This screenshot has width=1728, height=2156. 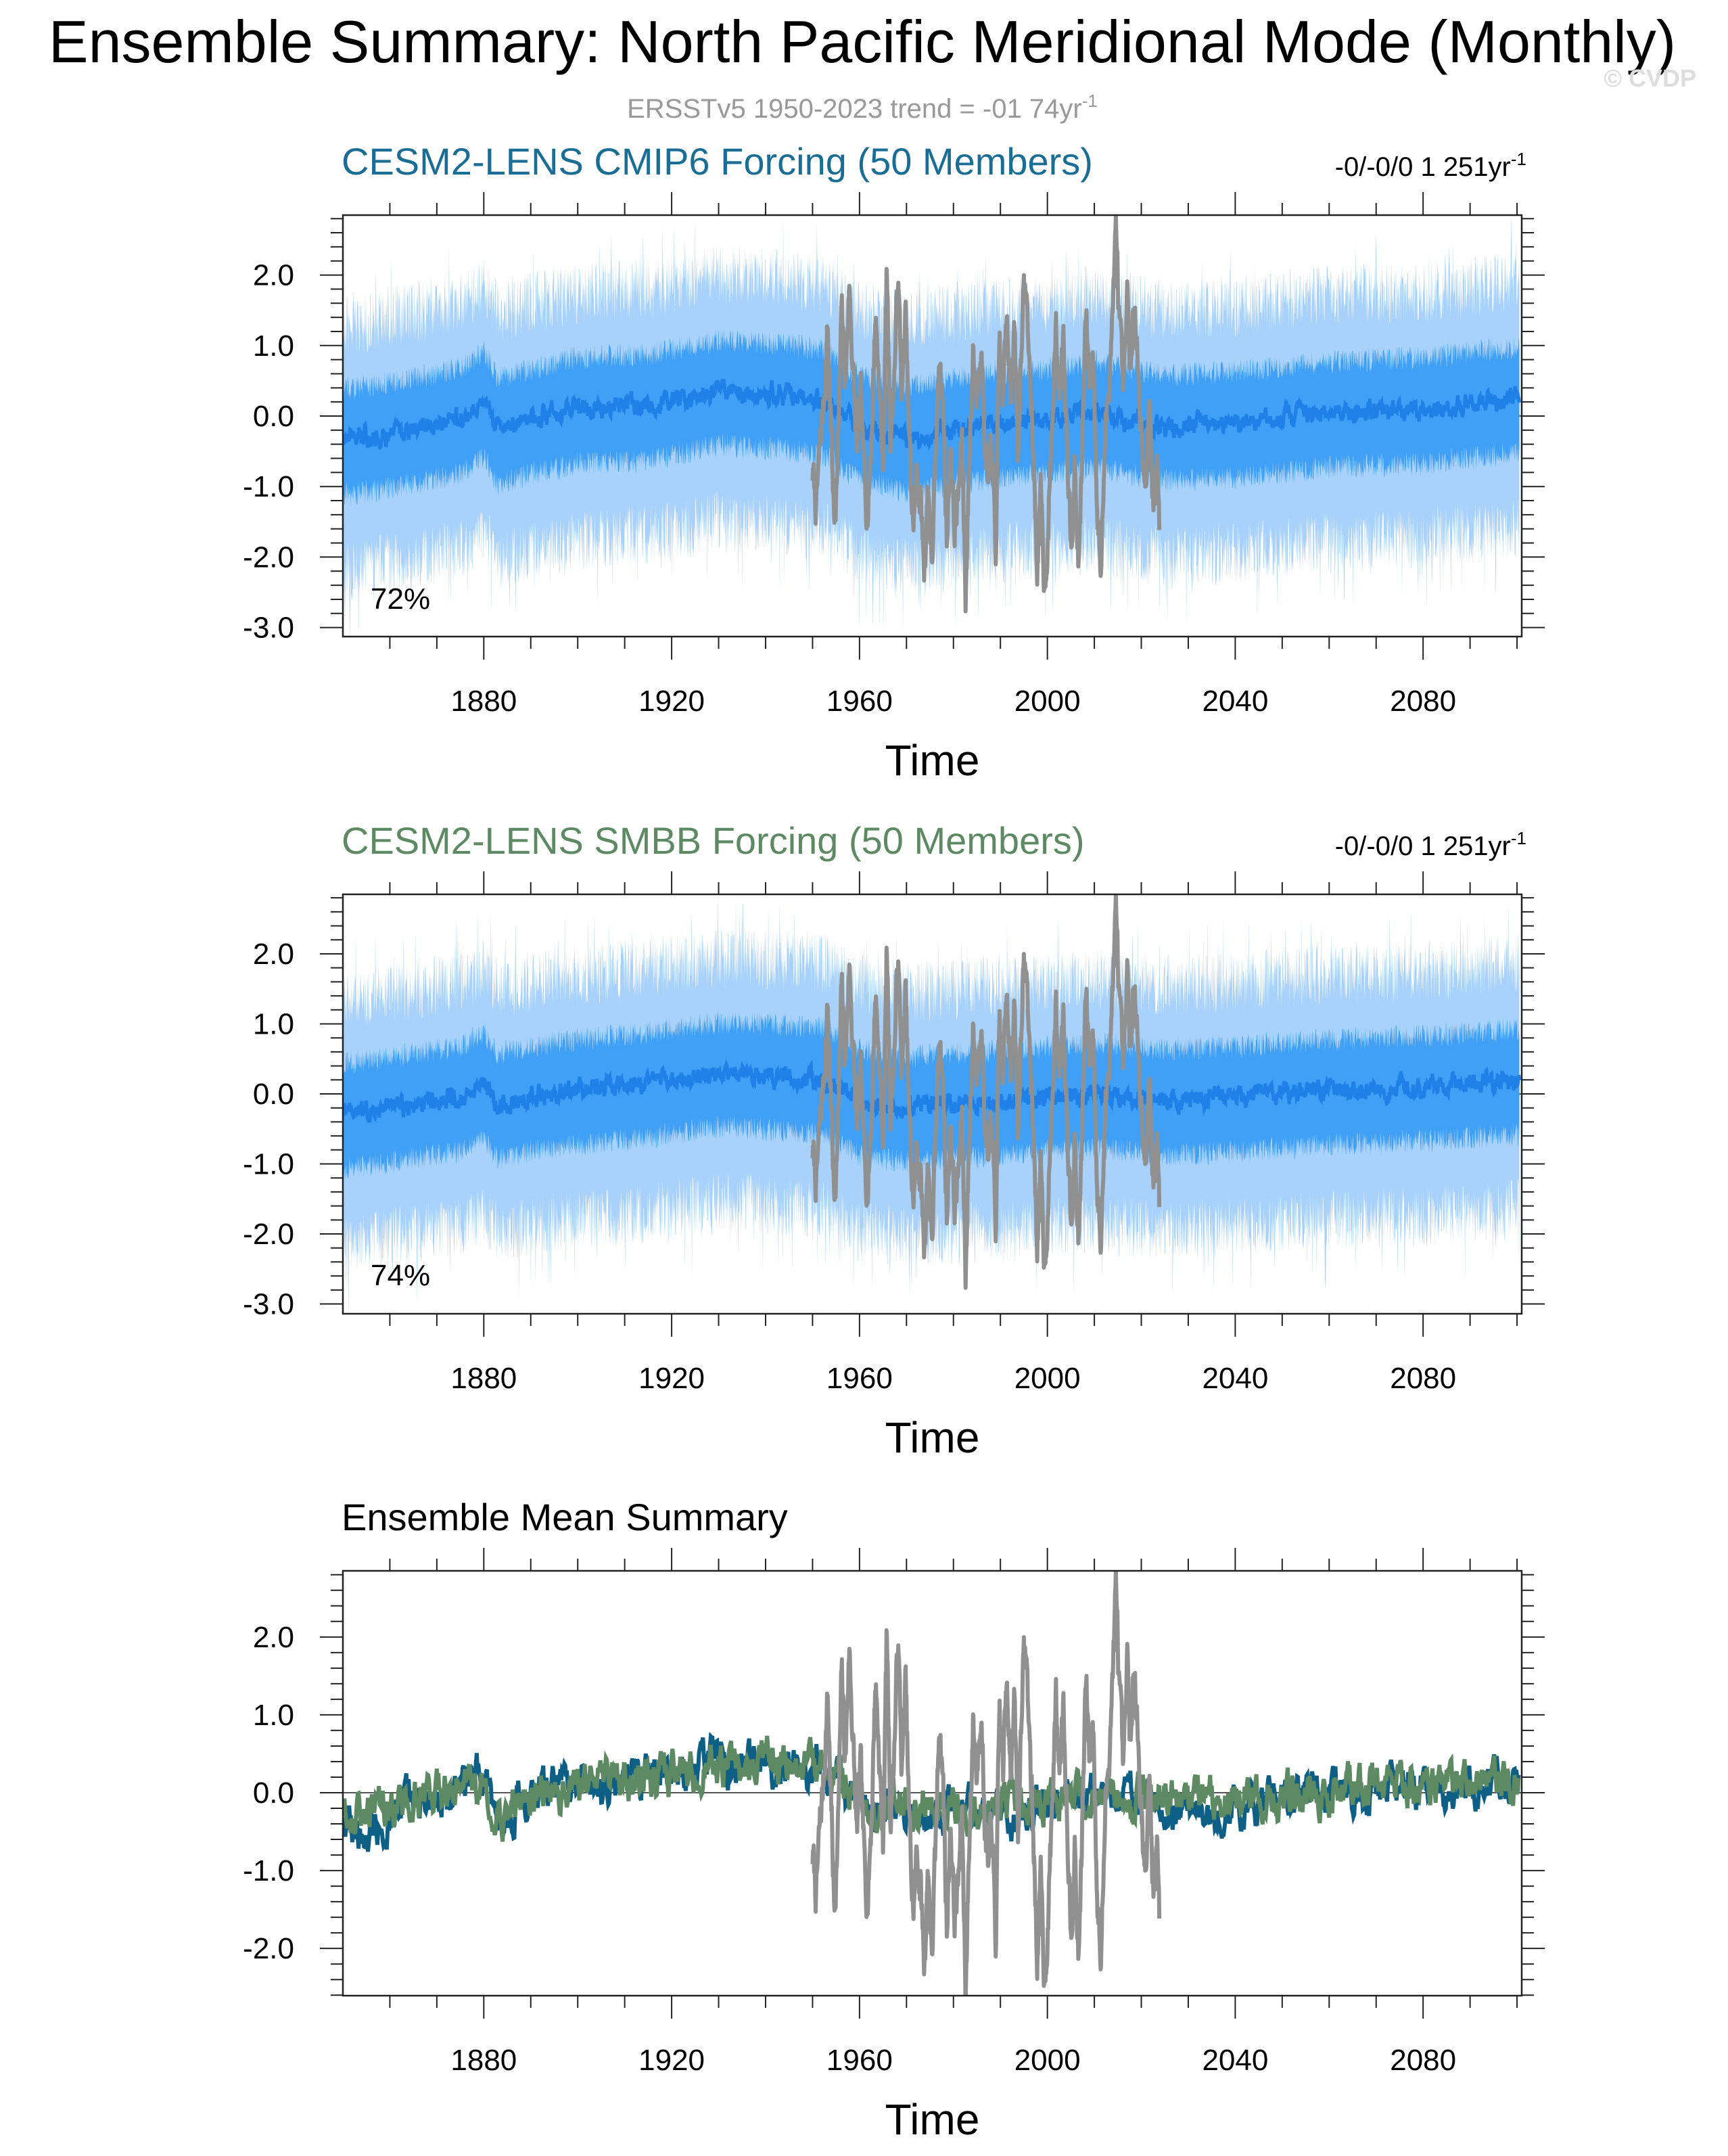 What do you see at coordinates (714, 841) in the screenshot?
I see `panel-title: CESM2-LENS SMBB Forcing (50 Members)` at bounding box center [714, 841].